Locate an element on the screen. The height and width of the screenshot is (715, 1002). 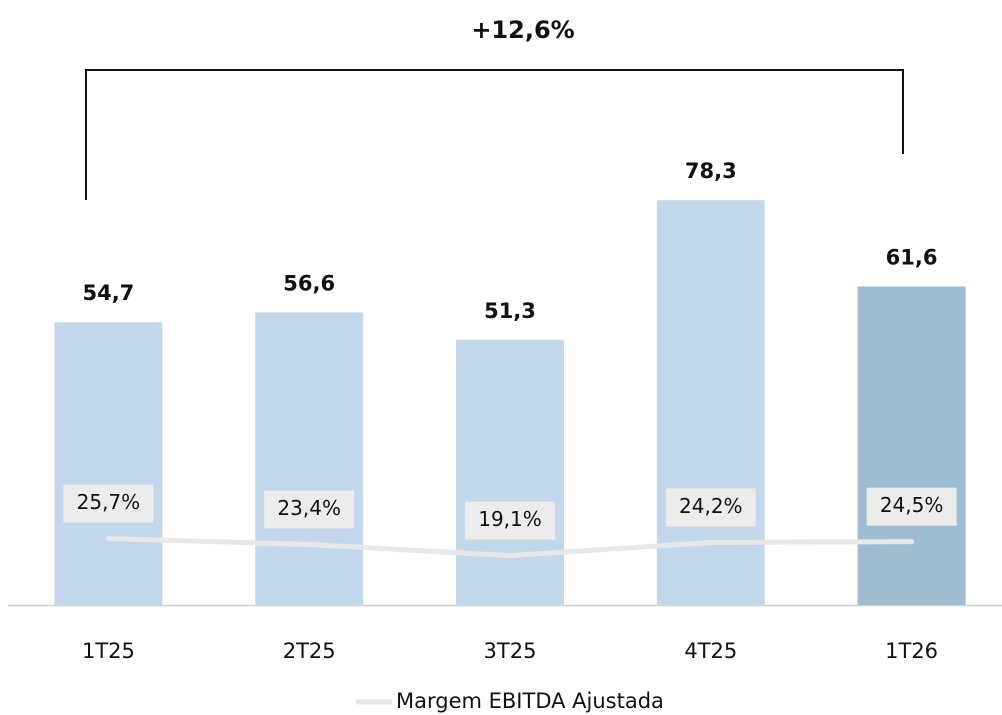
line-value-label: 24,5% is located at coordinates (912, 505).